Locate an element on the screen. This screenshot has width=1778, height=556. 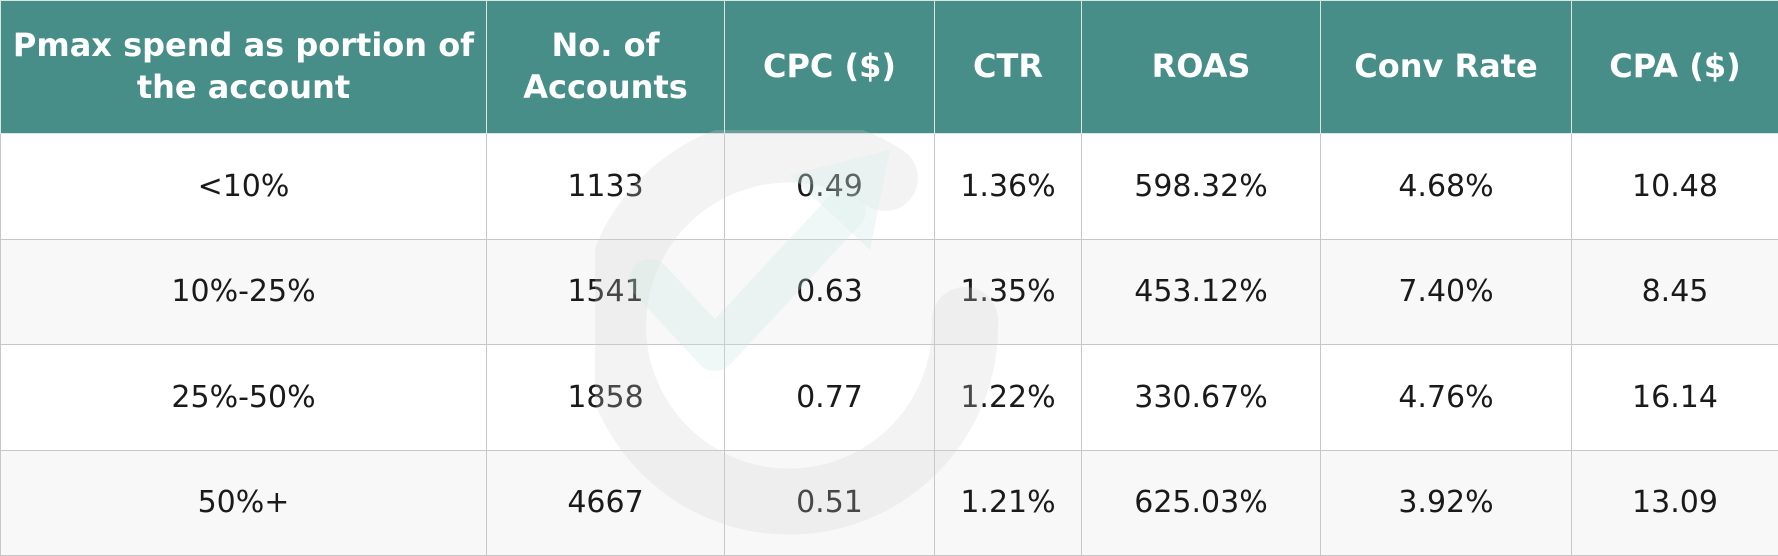
cell-accounts: 1541 is located at coordinates (605, 291).